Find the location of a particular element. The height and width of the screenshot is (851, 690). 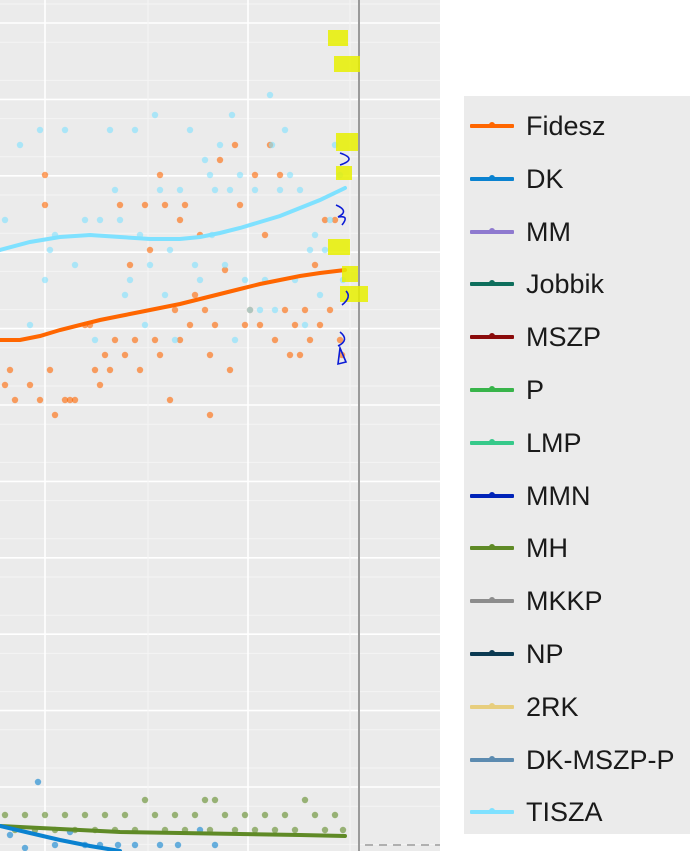

legend-label: NP is located at coordinates (545, 654).